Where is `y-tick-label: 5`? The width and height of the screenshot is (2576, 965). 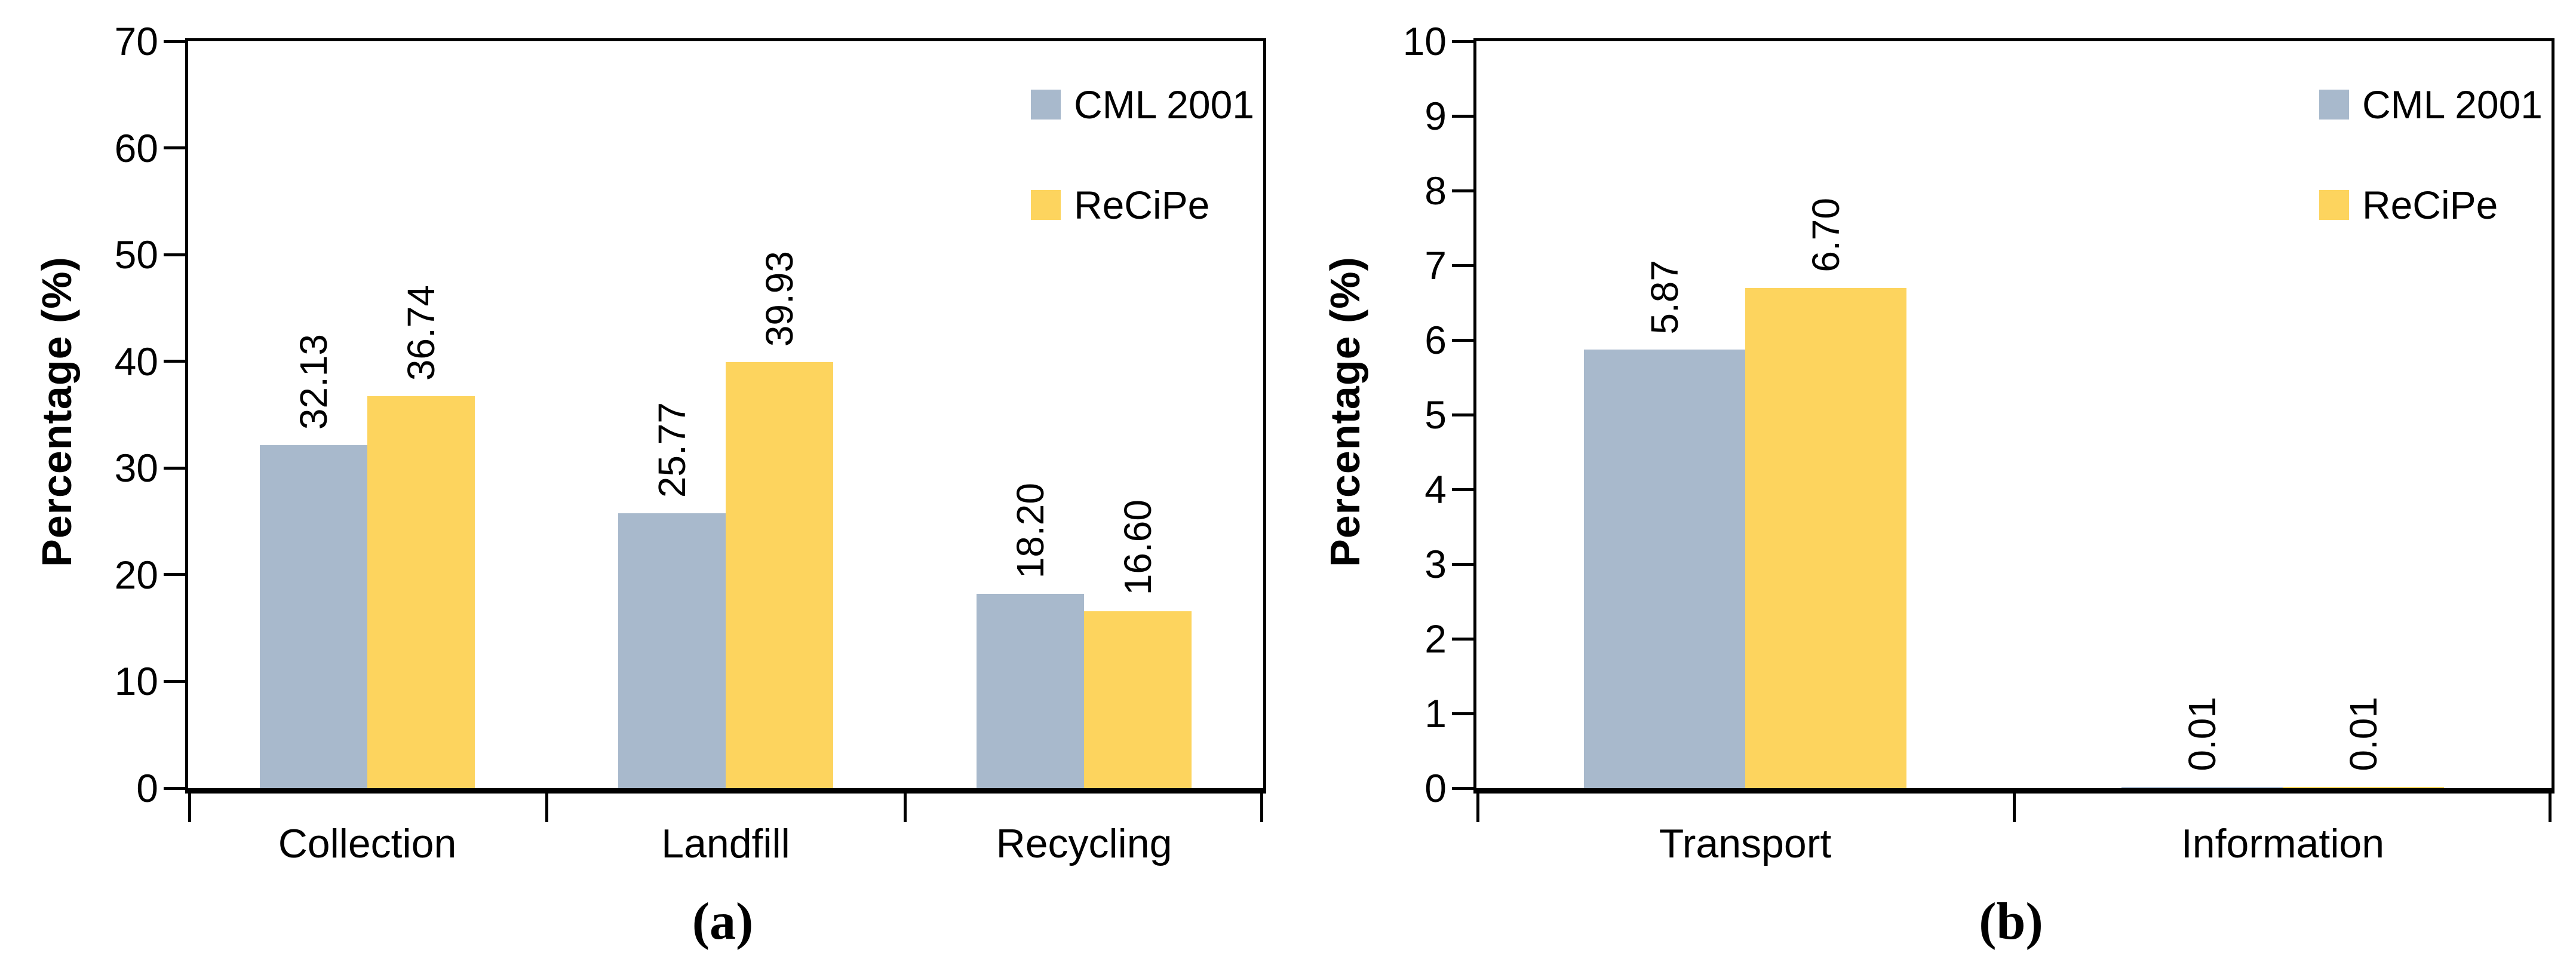 y-tick-label: 5 is located at coordinates (1436, 415).